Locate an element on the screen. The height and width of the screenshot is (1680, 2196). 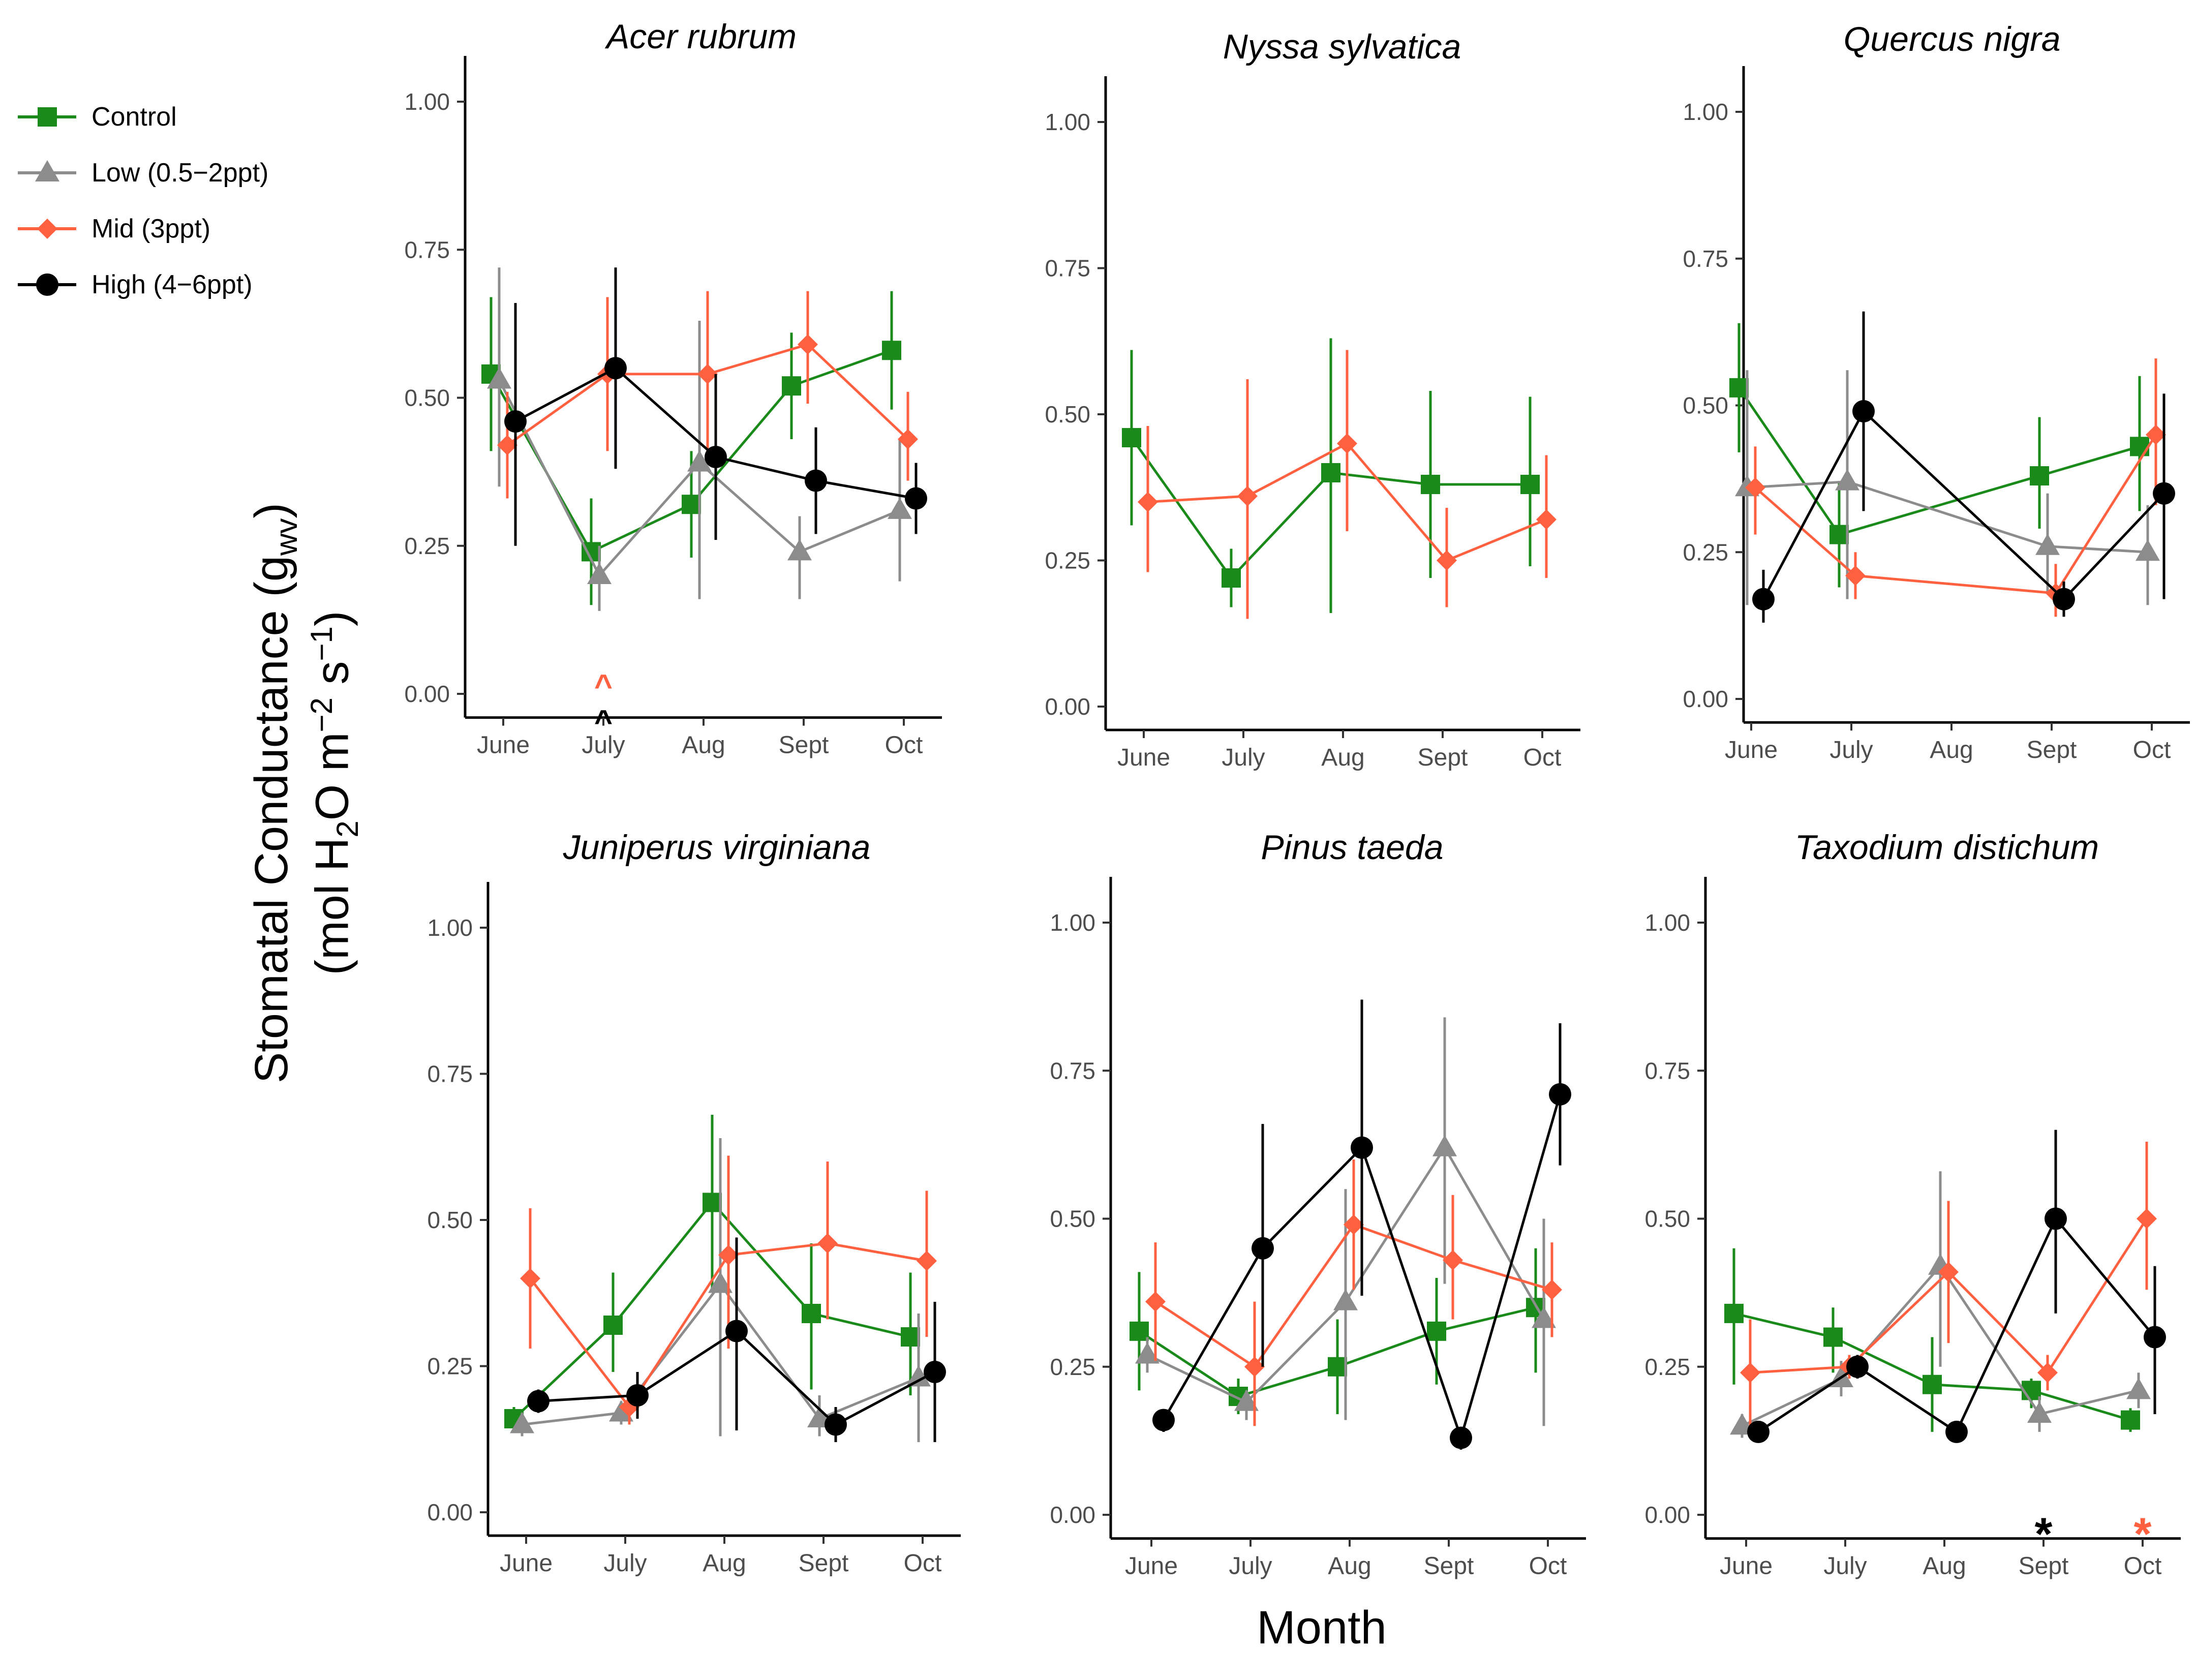
panel-title: Nyssa sylvatica is located at coordinates (1342, 46).